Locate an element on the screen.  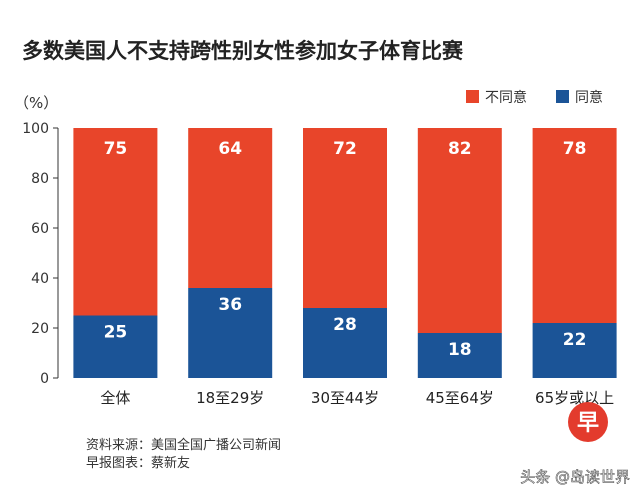
legend-swatch-agree is located at coordinates (562, 96).